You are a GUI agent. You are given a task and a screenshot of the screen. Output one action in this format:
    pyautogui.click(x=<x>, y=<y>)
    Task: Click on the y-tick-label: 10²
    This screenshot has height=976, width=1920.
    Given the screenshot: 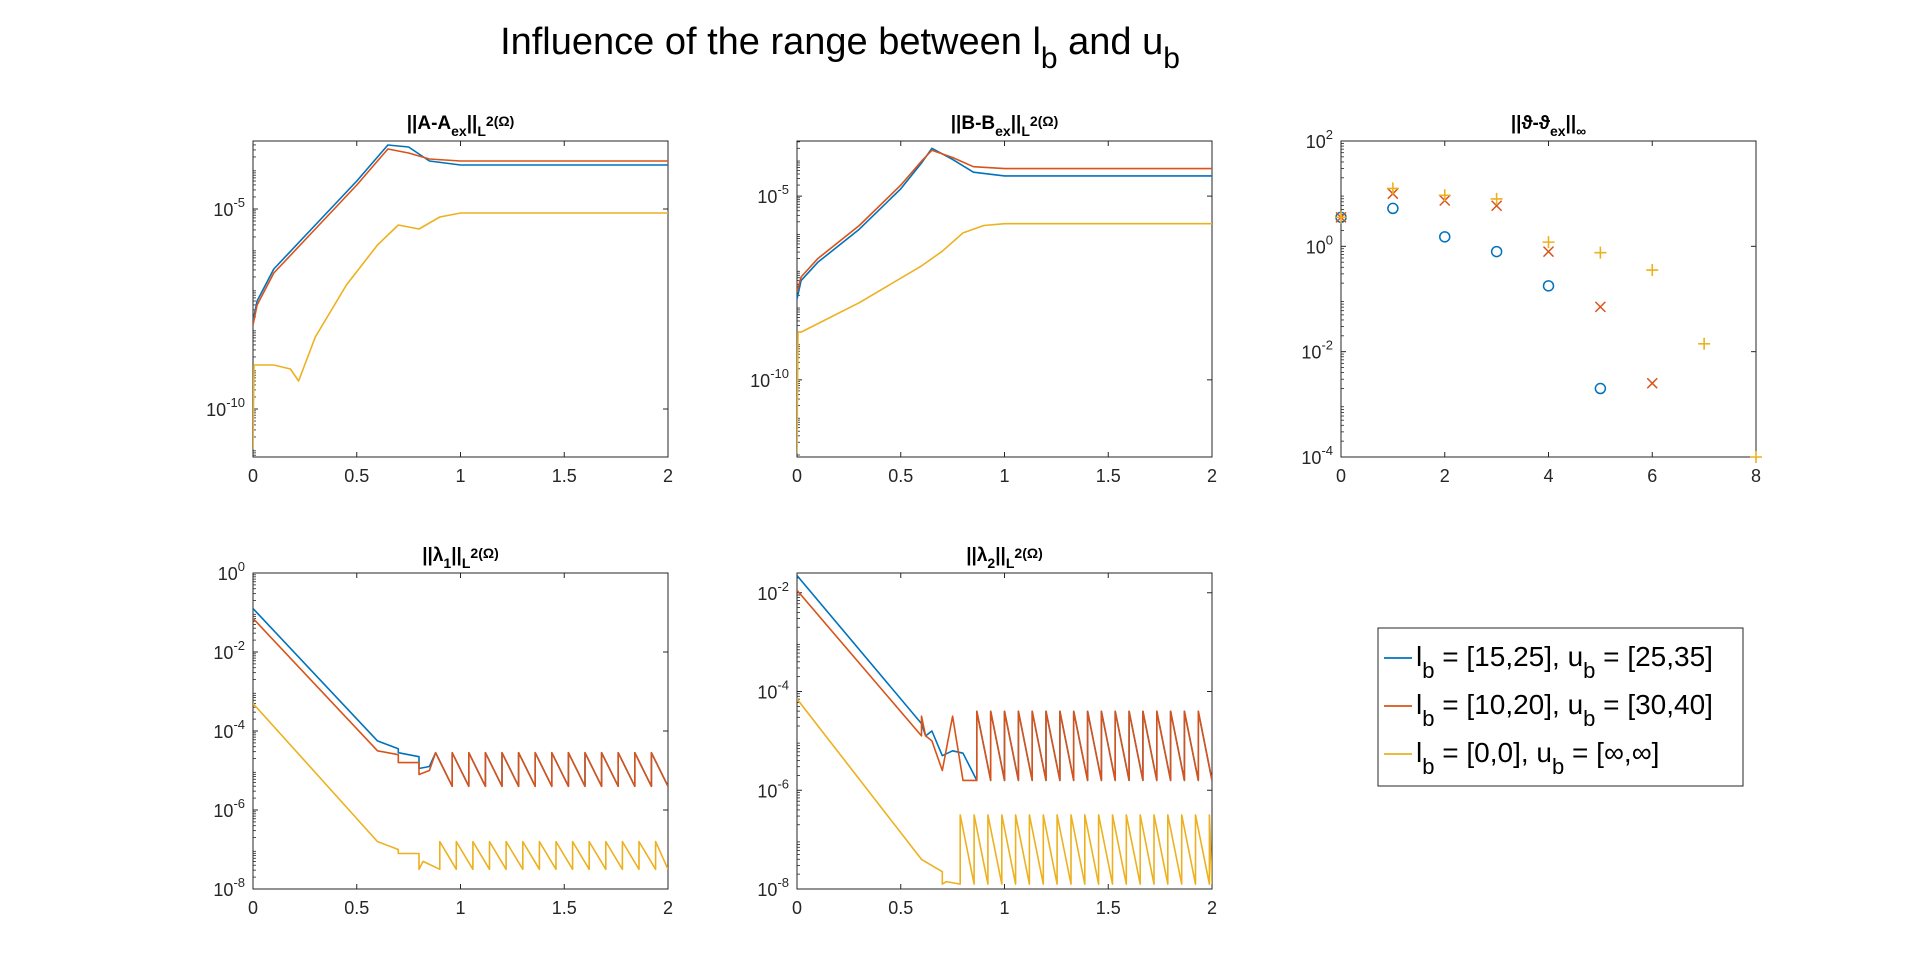 What is the action you would take?
    pyautogui.click(x=1319, y=139)
    